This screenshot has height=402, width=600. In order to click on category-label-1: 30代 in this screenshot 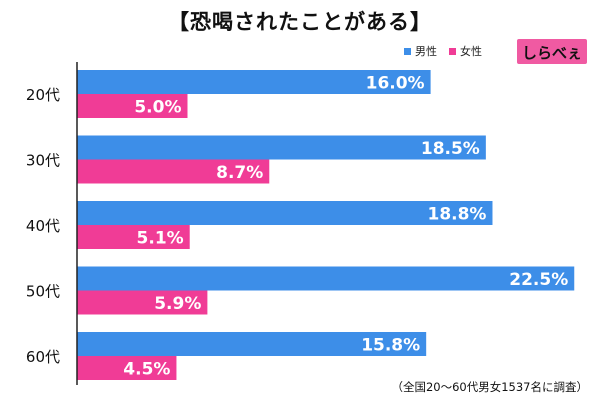, I will do `click(43, 161)`.